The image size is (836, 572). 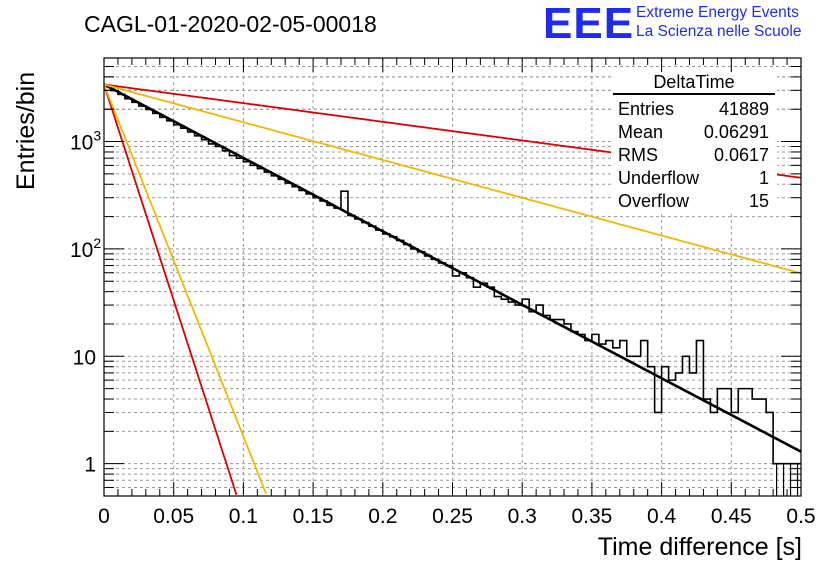 I want to click on stats-name: DeltaTime, so click(x=694, y=83).